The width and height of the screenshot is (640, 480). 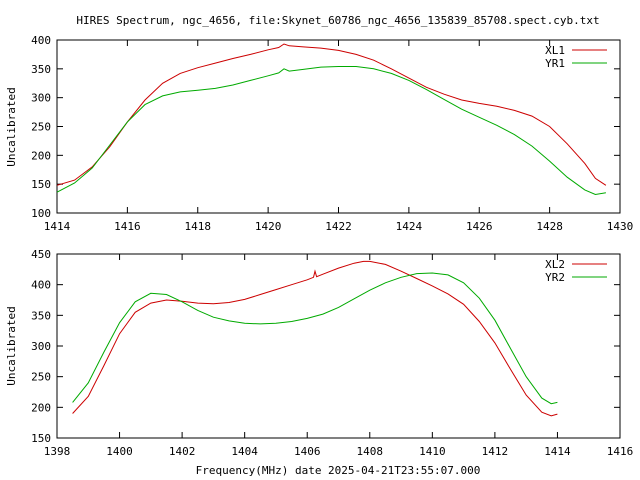 I want to click on x-tick-label: 1430, so click(x=620, y=226).